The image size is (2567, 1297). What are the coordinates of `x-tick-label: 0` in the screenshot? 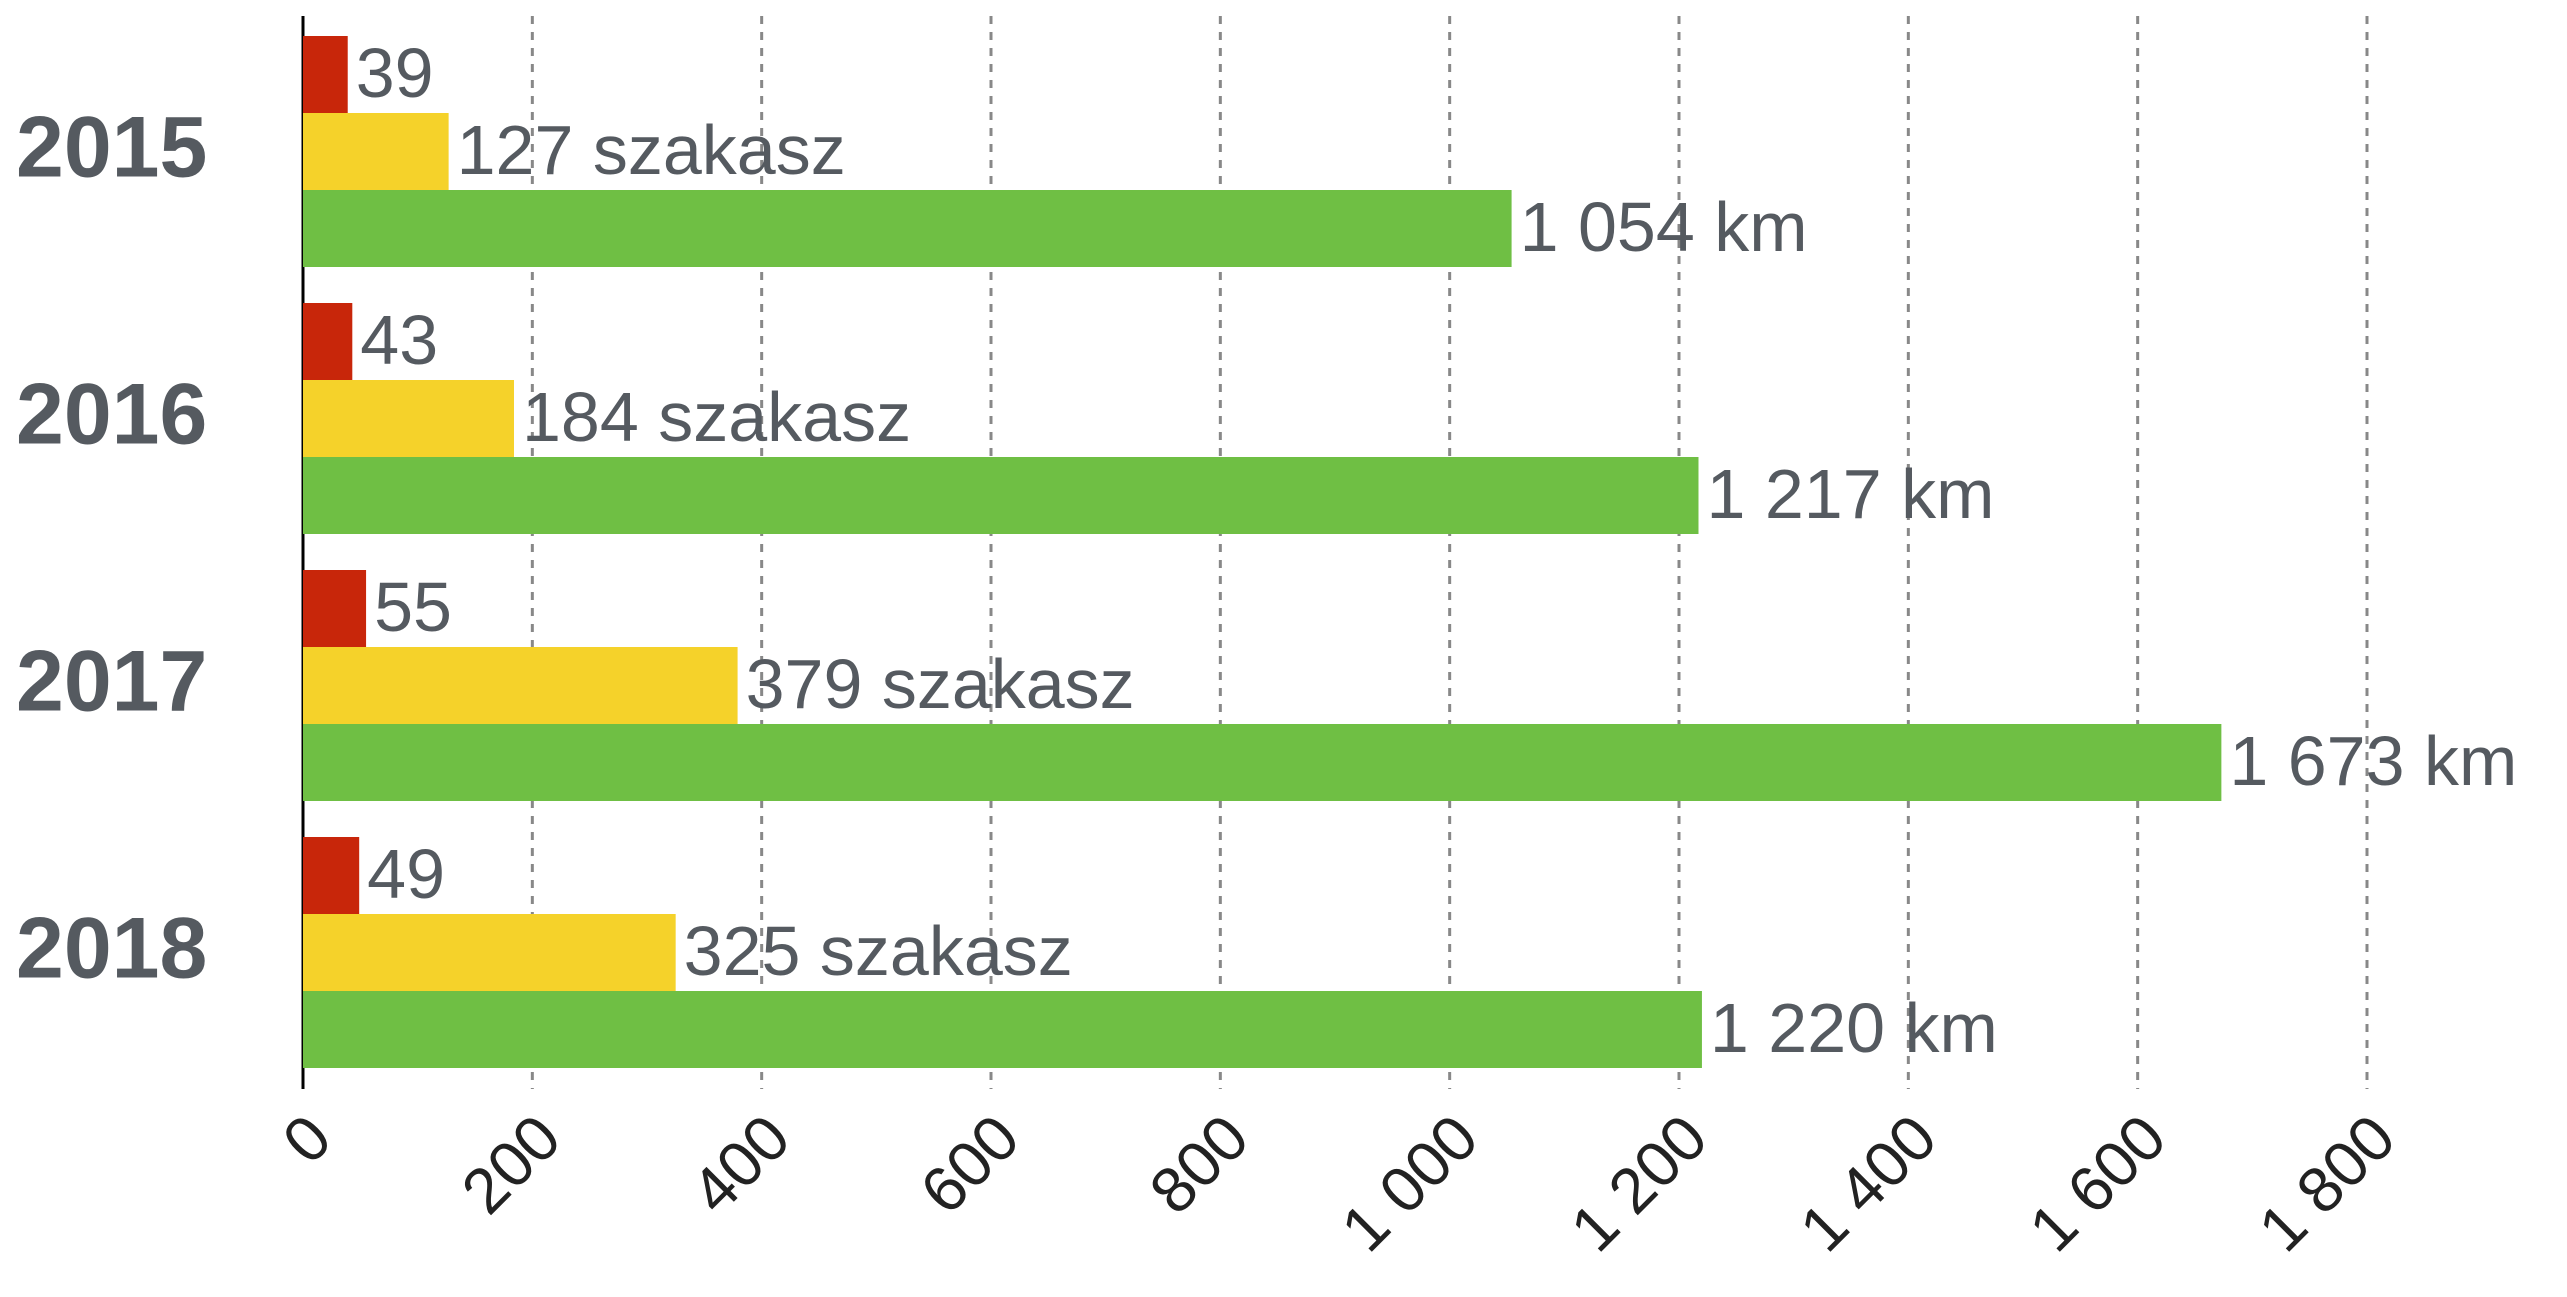 It's located at (307, 1139).